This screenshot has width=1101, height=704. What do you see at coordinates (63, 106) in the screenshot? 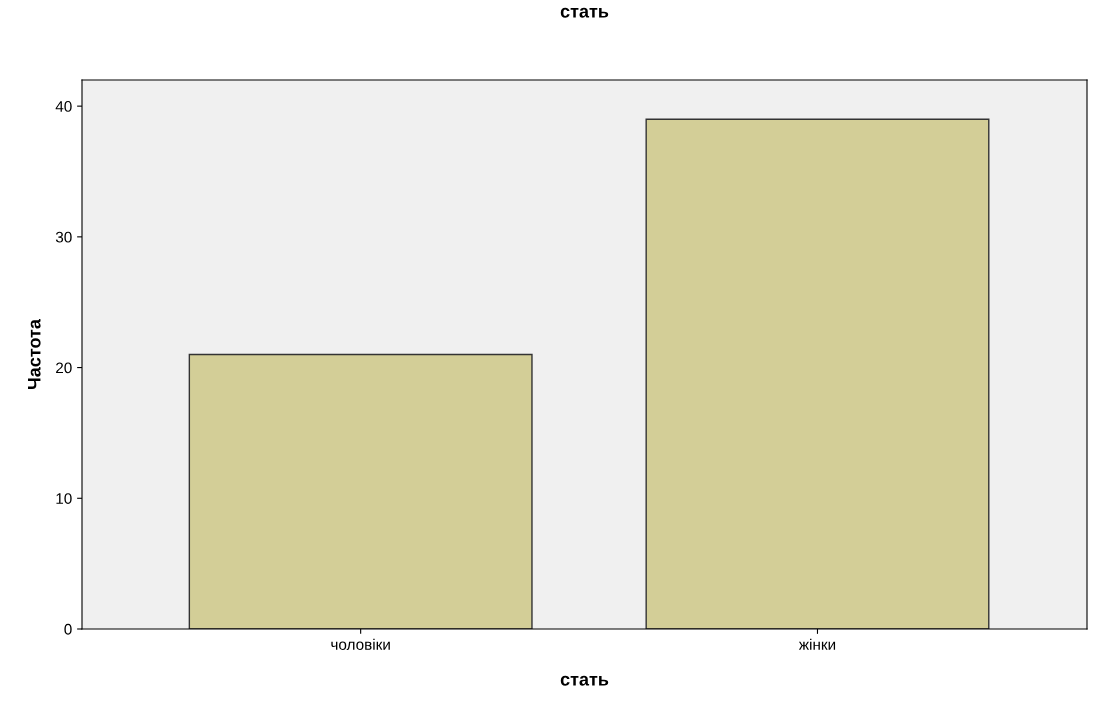
I see `y-tick-label: 40` at bounding box center [63, 106].